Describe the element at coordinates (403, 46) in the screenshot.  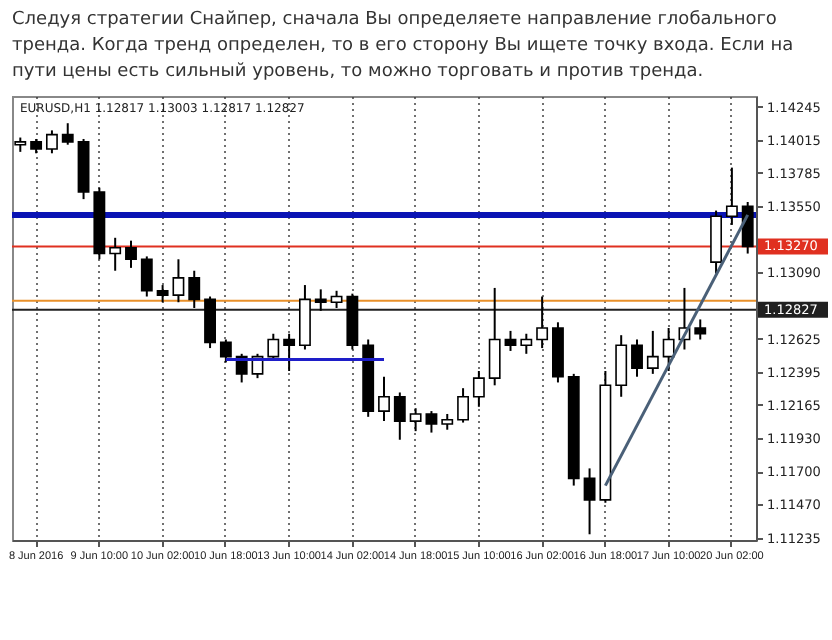
I see `chart-title: Следуя стратегии Снайпер, сначала Вы определяете направление глобального тренда. Когда тренд определен, то в его сторону Вы ищете точку входа. Если на пути цены есть сильный уровень, то можно торговать и против тренда.` at that location.